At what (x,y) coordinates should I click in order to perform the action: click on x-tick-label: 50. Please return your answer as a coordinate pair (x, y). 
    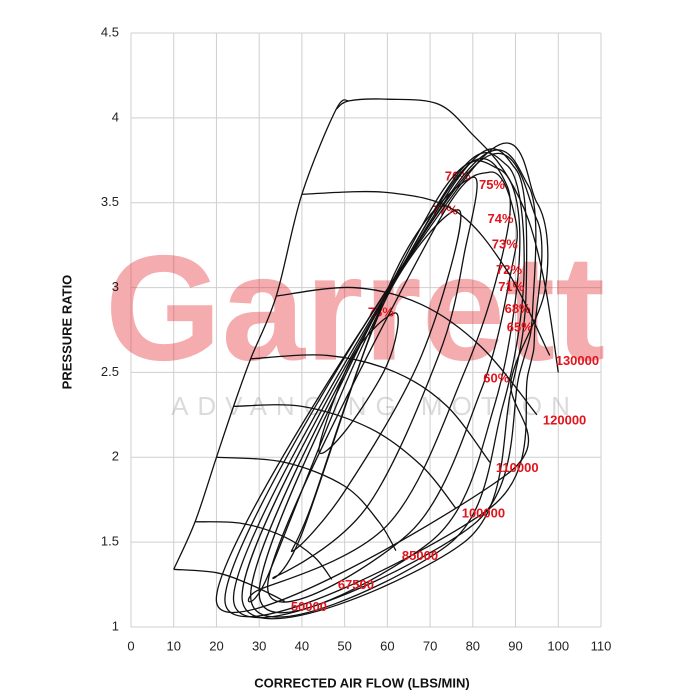
    Looking at the image, I should click on (344, 645).